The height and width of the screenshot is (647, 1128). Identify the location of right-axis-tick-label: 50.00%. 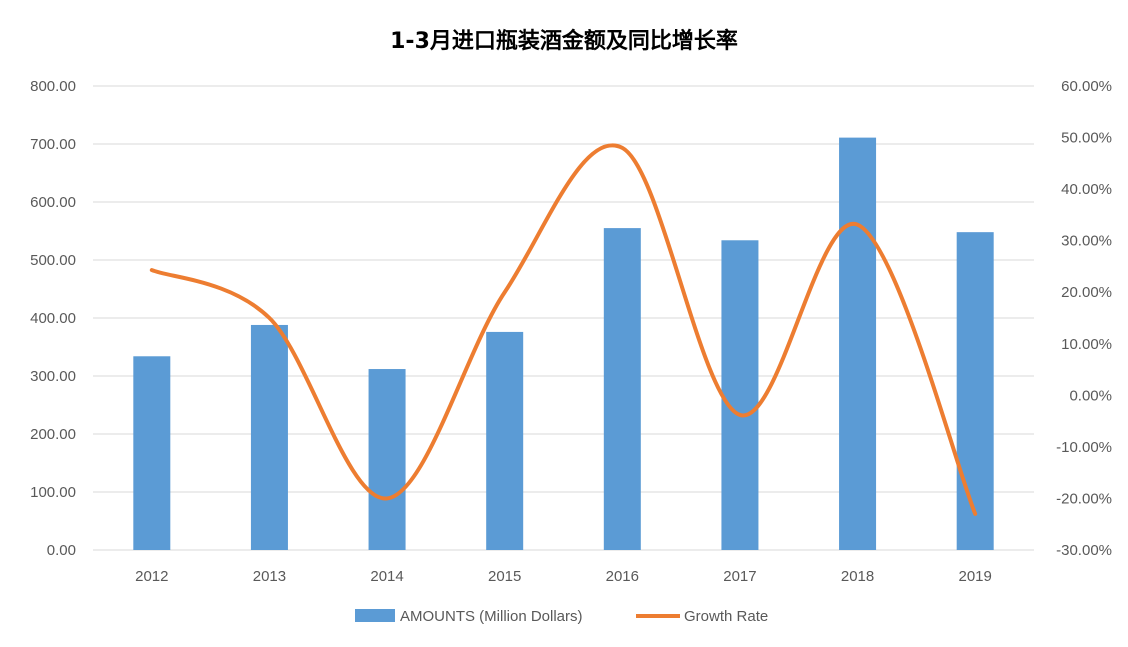
(1086, 138).